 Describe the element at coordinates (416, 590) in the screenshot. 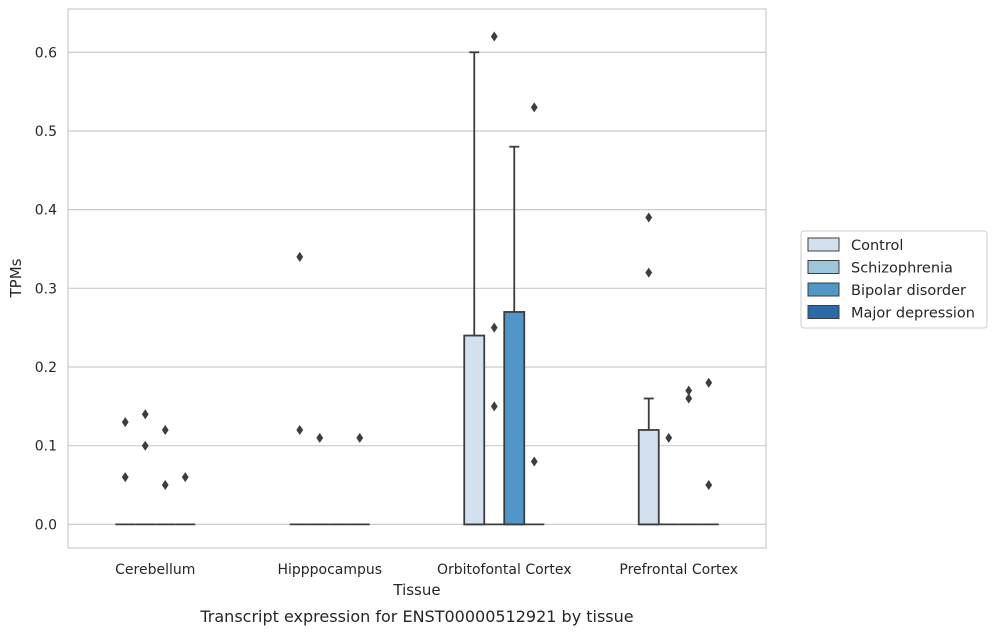

I see `x-axis-title: Tissue` at that location.